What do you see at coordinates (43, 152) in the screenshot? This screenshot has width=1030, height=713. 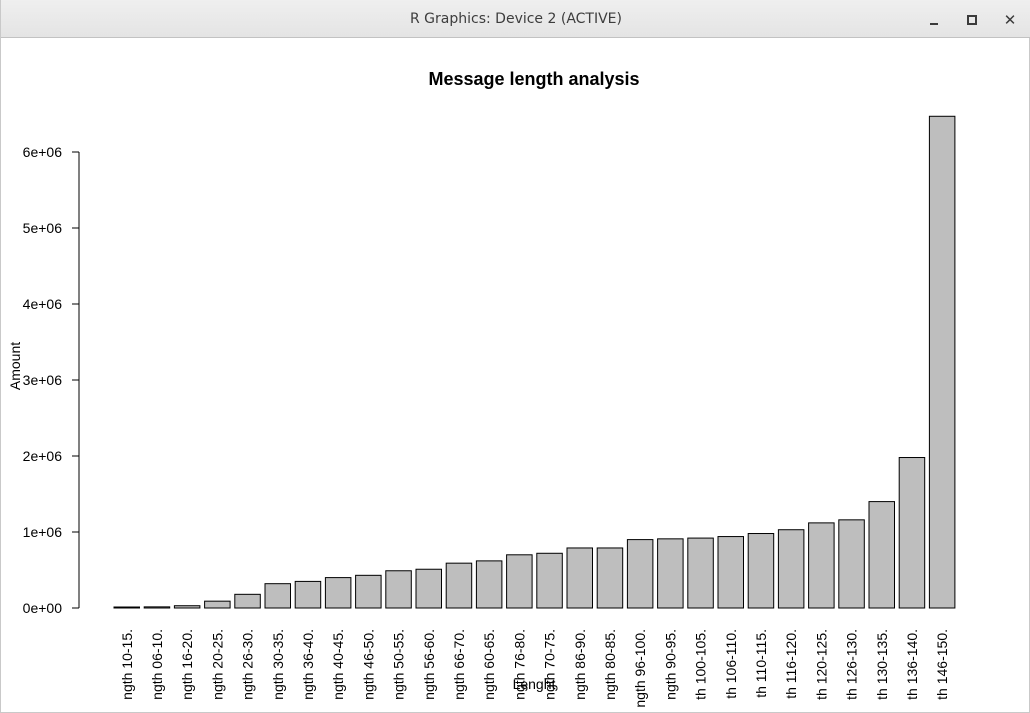 I see `y-tick-label: 6e+06` at bounding box center [43, 152].